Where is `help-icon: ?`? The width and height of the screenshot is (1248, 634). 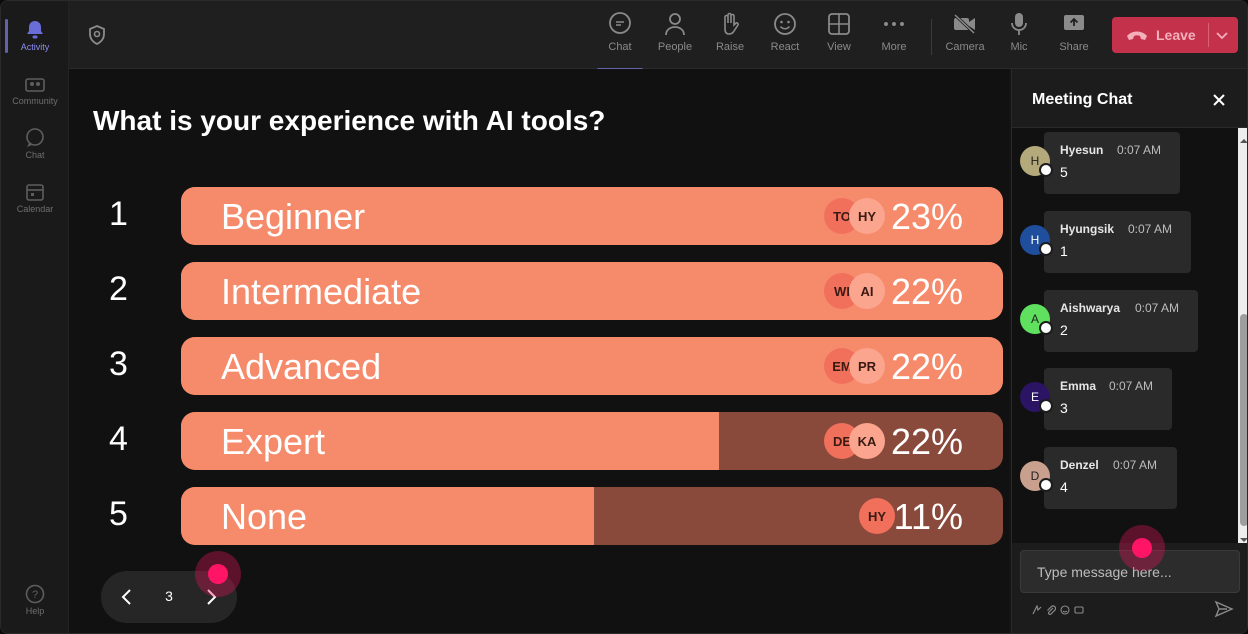
help-icon: ? is located at coordinates (35, 594).